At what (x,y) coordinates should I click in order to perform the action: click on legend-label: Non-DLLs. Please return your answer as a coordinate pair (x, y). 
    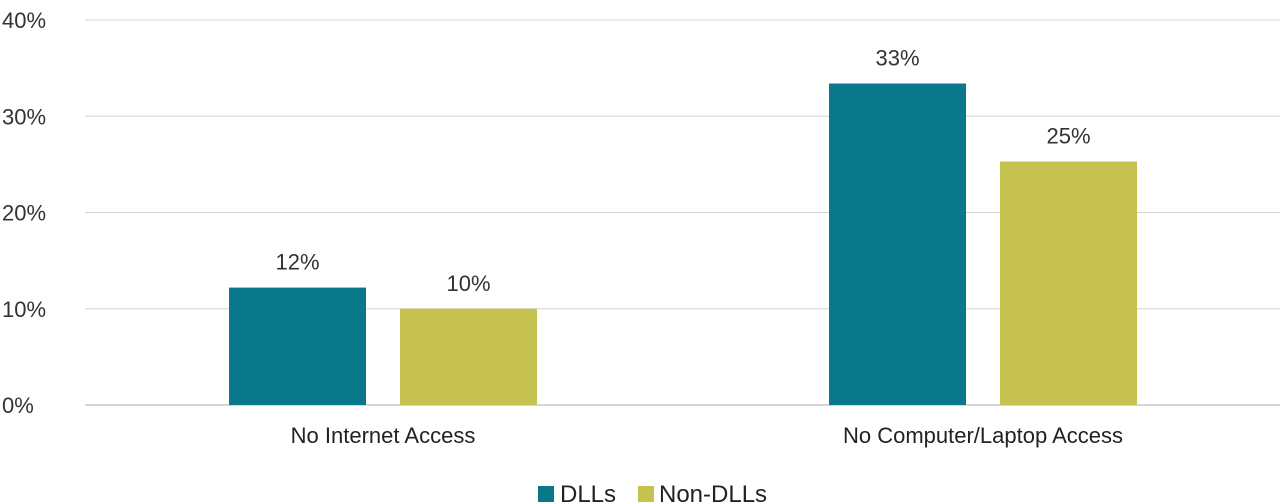
    Looking at the image, I should click on (713, 492).